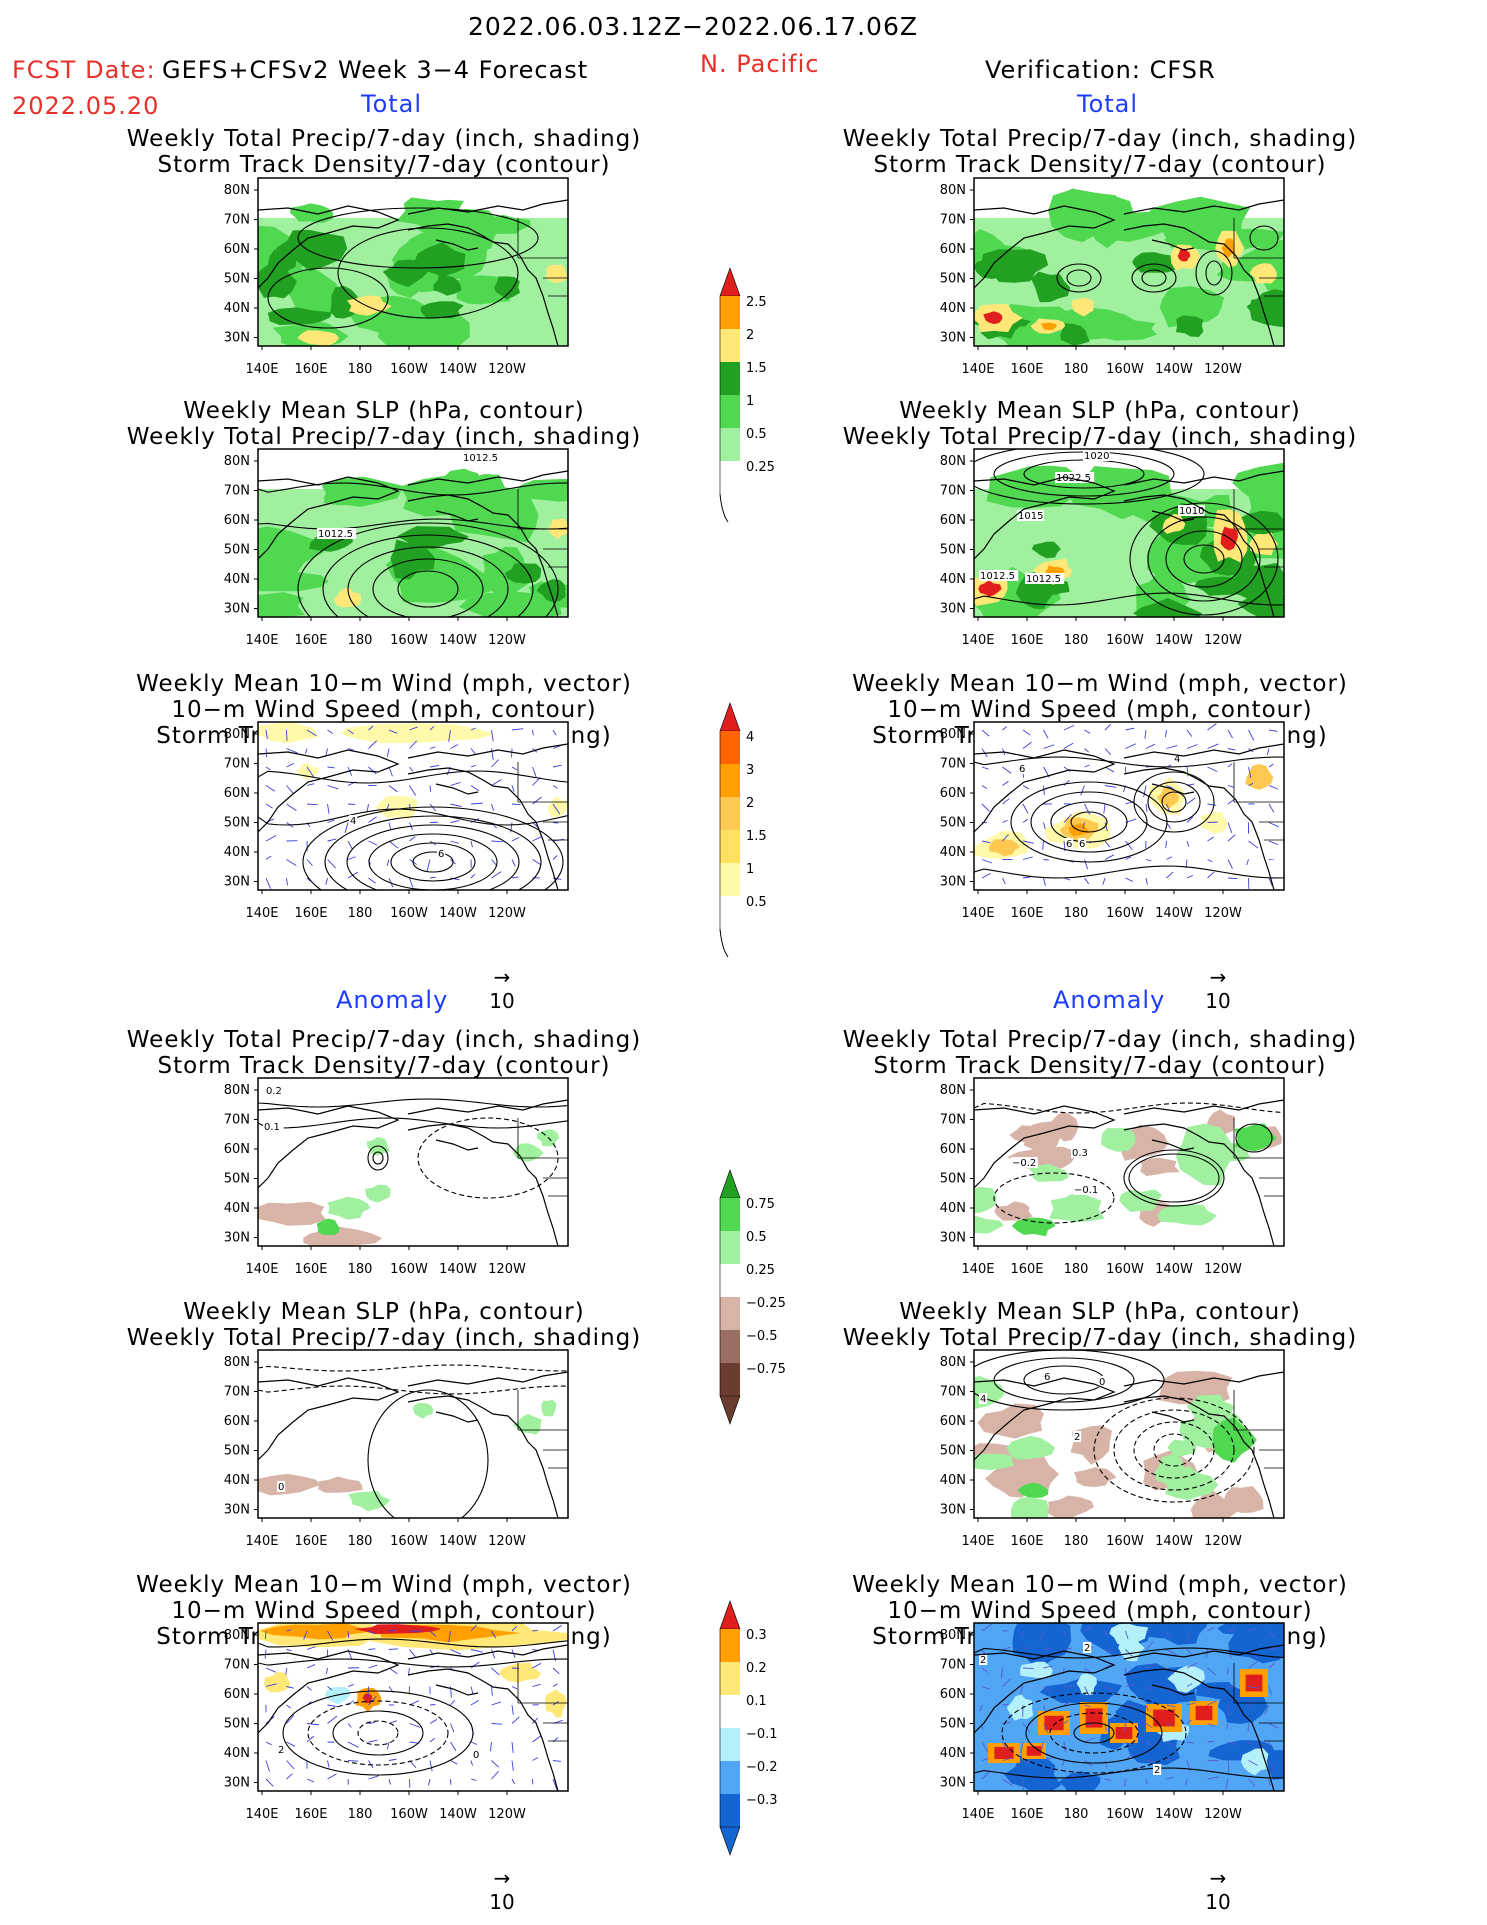 This screenshot has height=1925, width=1487. I want to click on contour-label: 4, so click(983, 1399).